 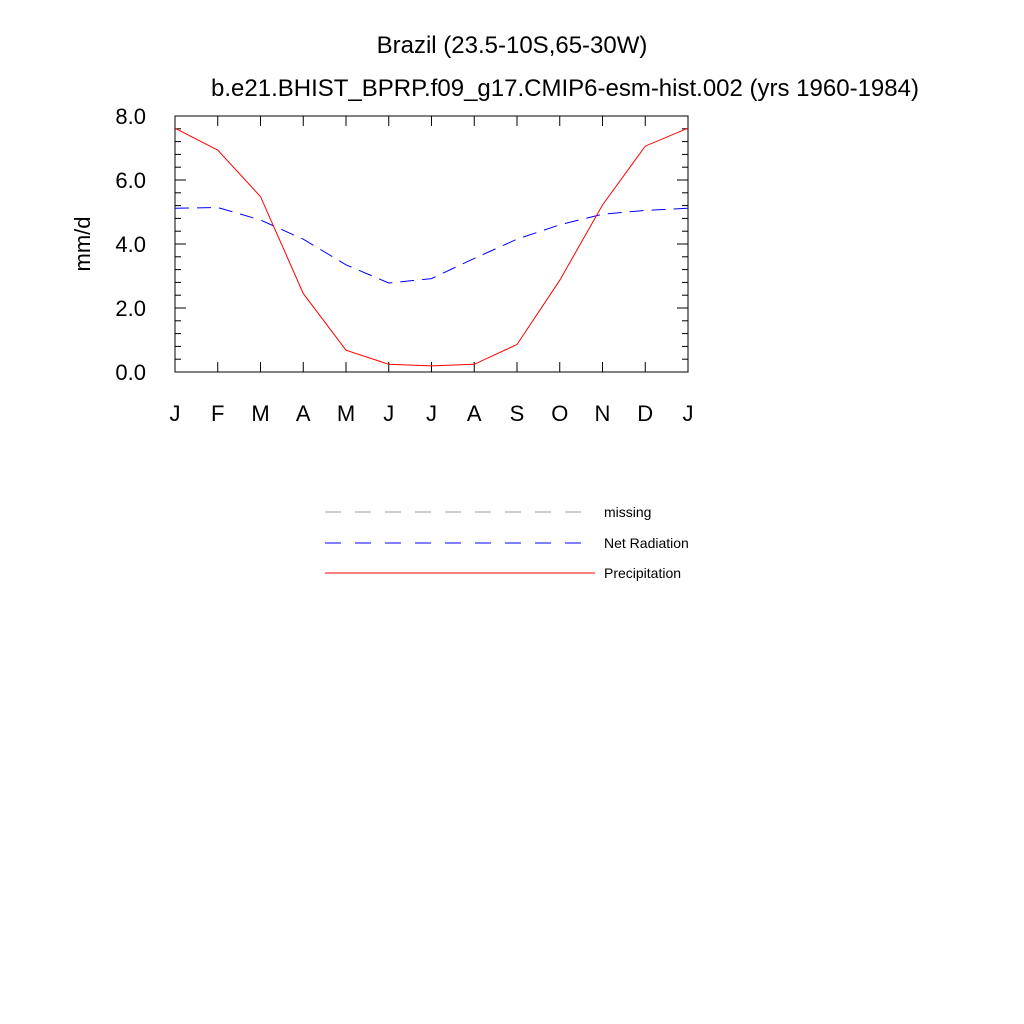 I want to click on plot-frame, so click(x=431, y=244).